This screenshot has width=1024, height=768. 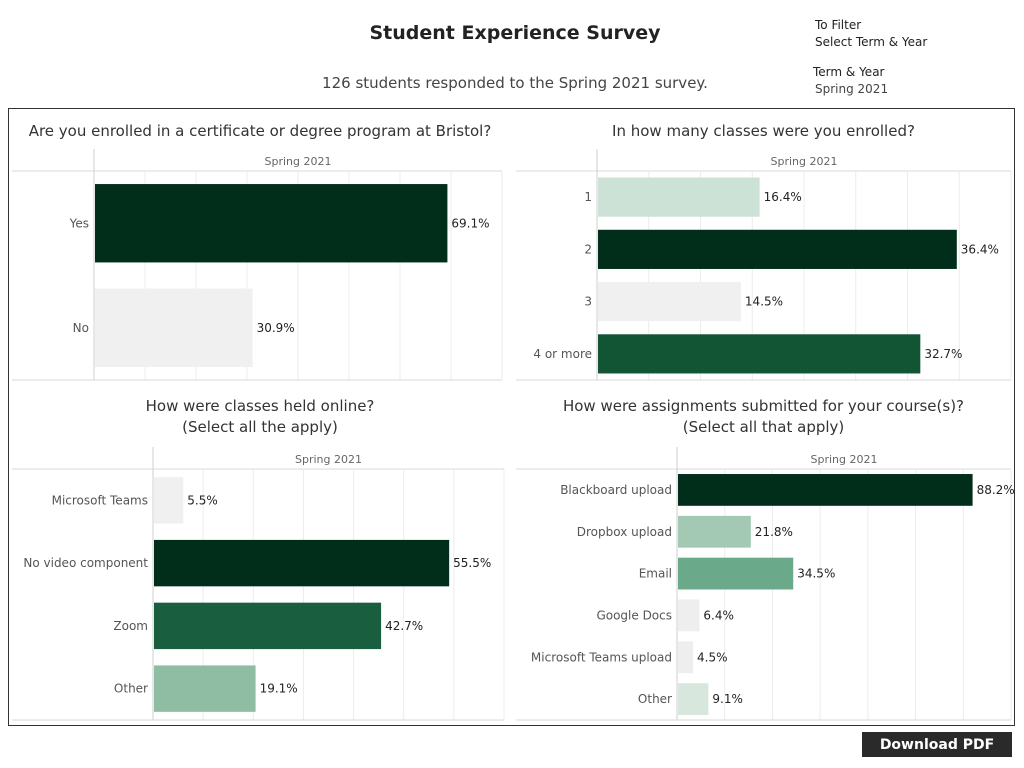 What do you see at coordinates (588, 302) in the screenshot?
I see `category-label: 3` at bounding box center [588, 302].